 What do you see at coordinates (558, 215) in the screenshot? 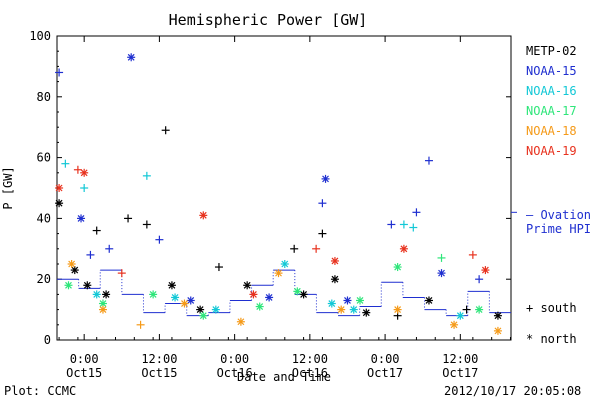
I see `ovation-label-line1: – Ovation` at bounding box center [558, 215].